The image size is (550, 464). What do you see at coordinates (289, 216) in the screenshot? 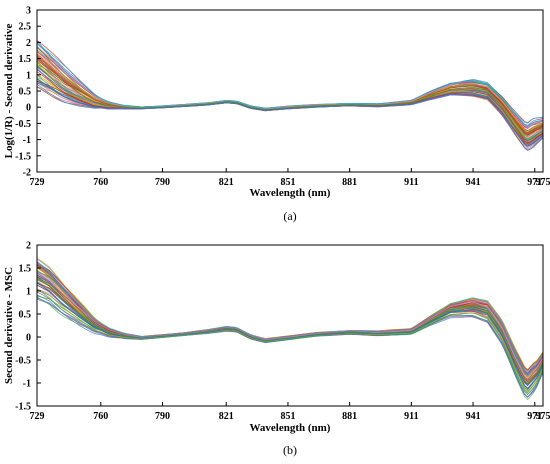
I see `panel-caption: (a)` at bounding box center [289, 216].